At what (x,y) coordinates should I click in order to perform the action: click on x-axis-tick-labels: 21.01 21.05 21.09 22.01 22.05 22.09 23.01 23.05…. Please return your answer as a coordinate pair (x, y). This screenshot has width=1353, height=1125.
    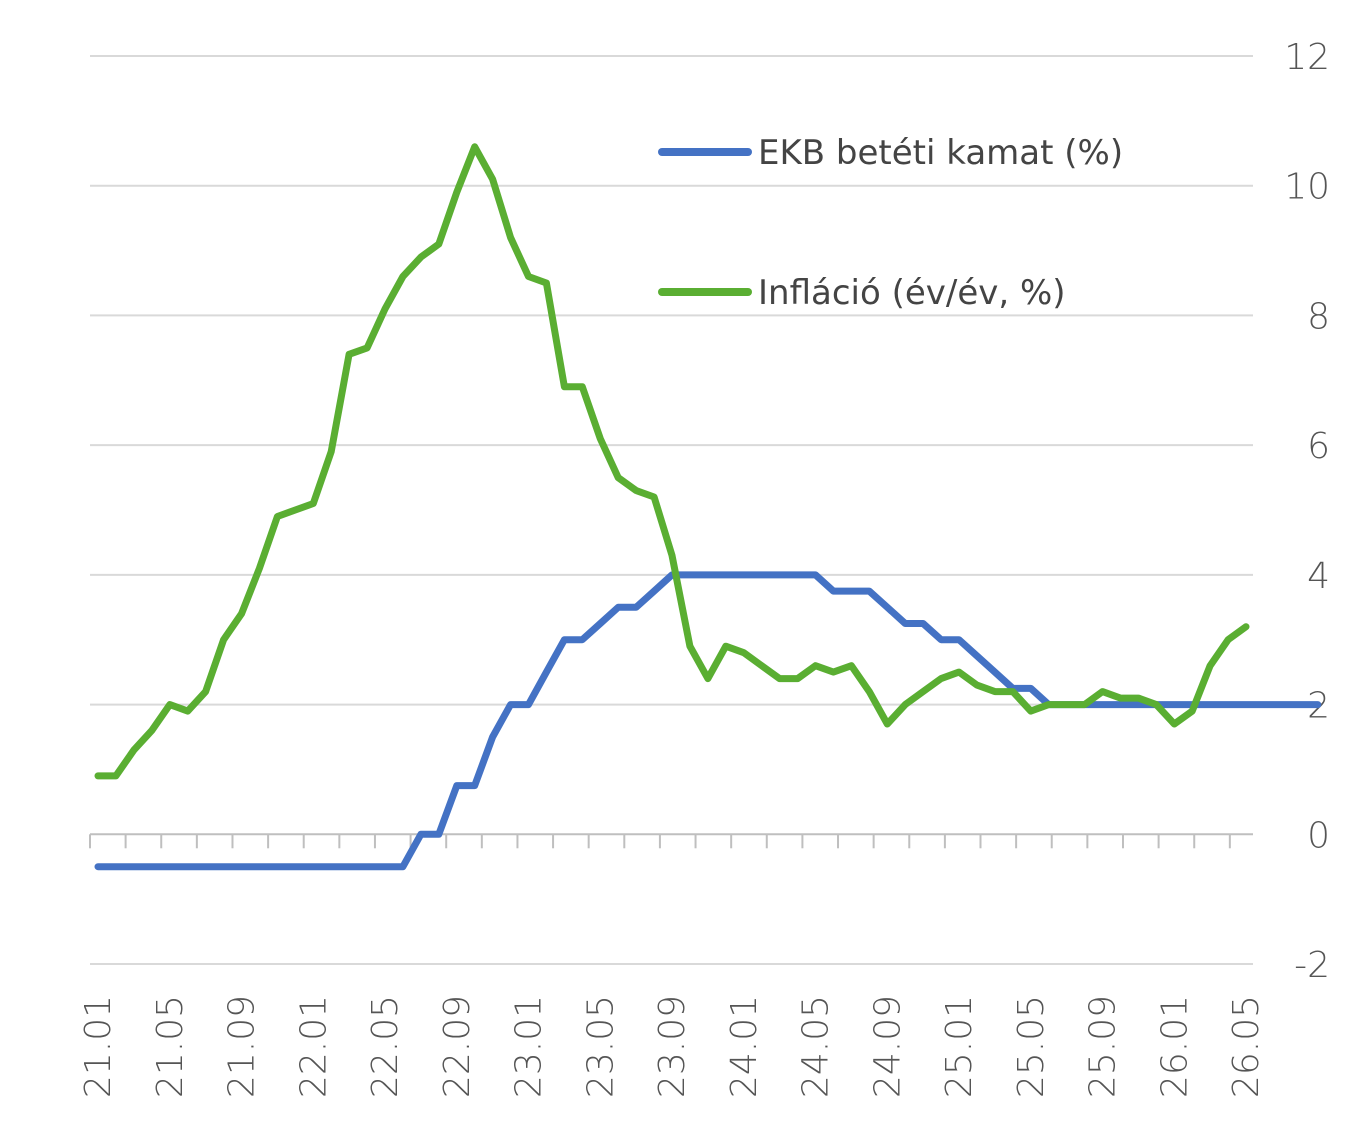
    Looking at the image, I should click on (672, 1046).